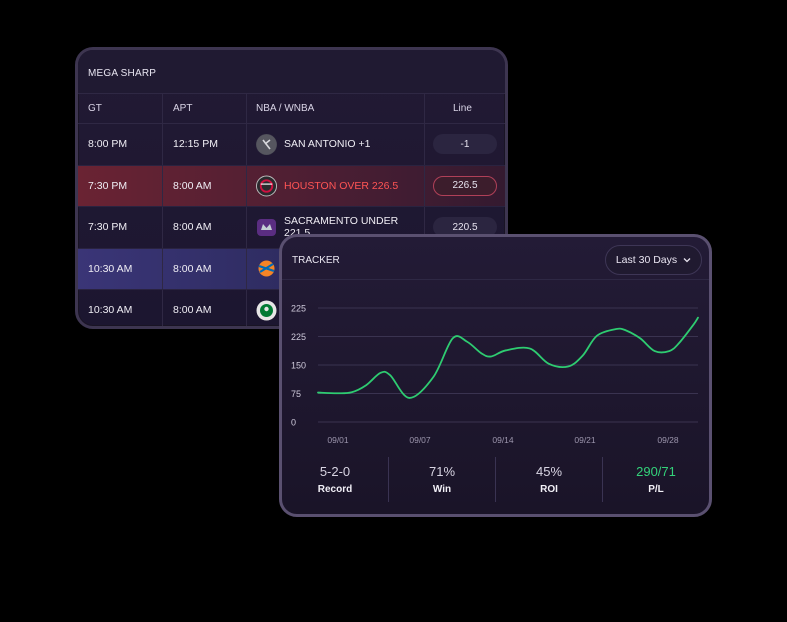  Describe the element at coordinates (549, 479) in the screenshot. I see `stat-roi: 45% ROI` at that location.